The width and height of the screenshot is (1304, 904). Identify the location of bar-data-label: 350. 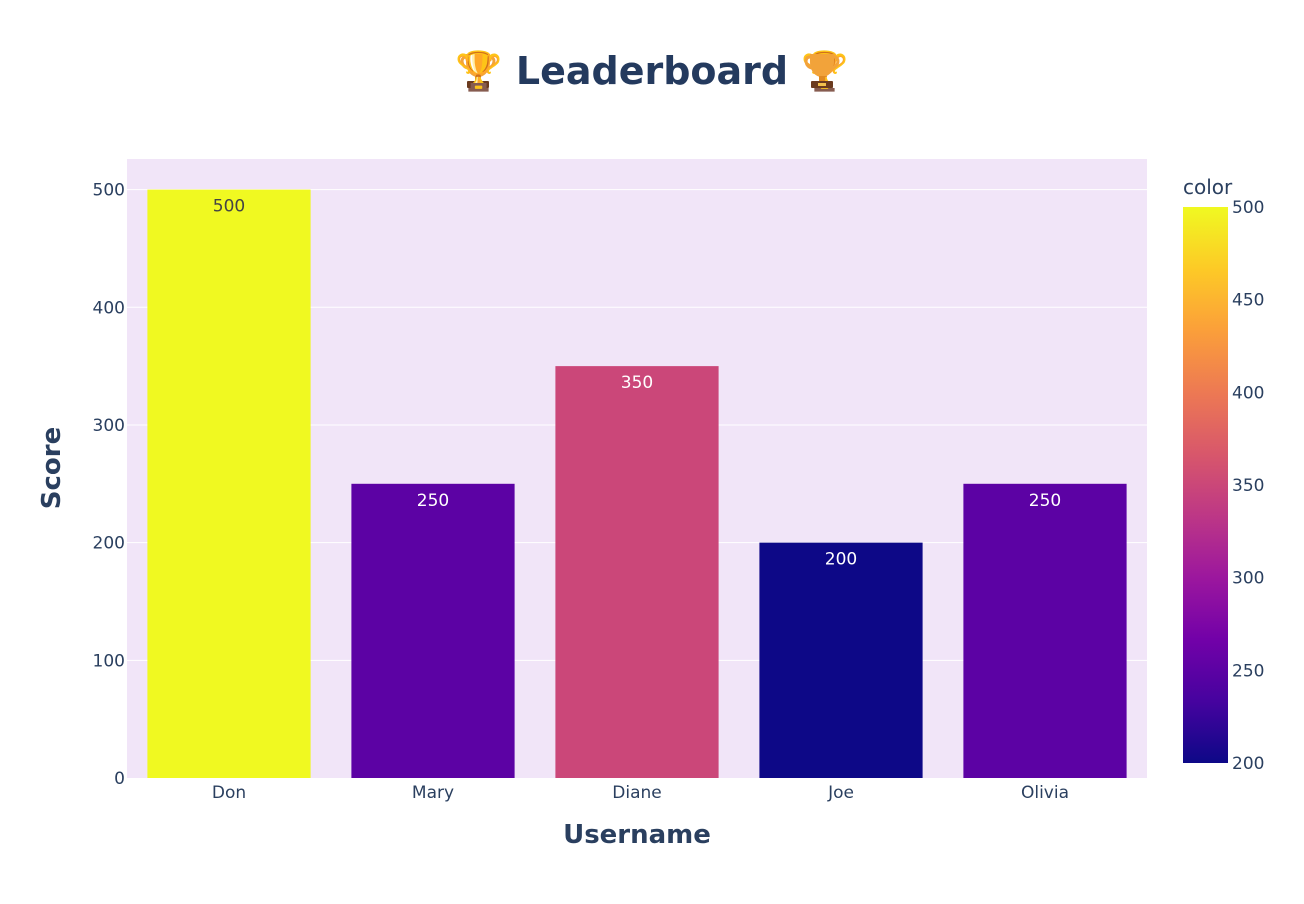
(637, 383).